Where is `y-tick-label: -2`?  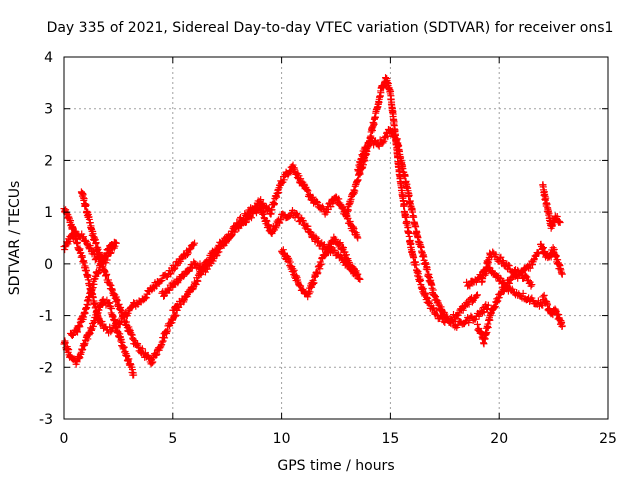 y-tick-label: -2 is located at coordinates (46, 368).